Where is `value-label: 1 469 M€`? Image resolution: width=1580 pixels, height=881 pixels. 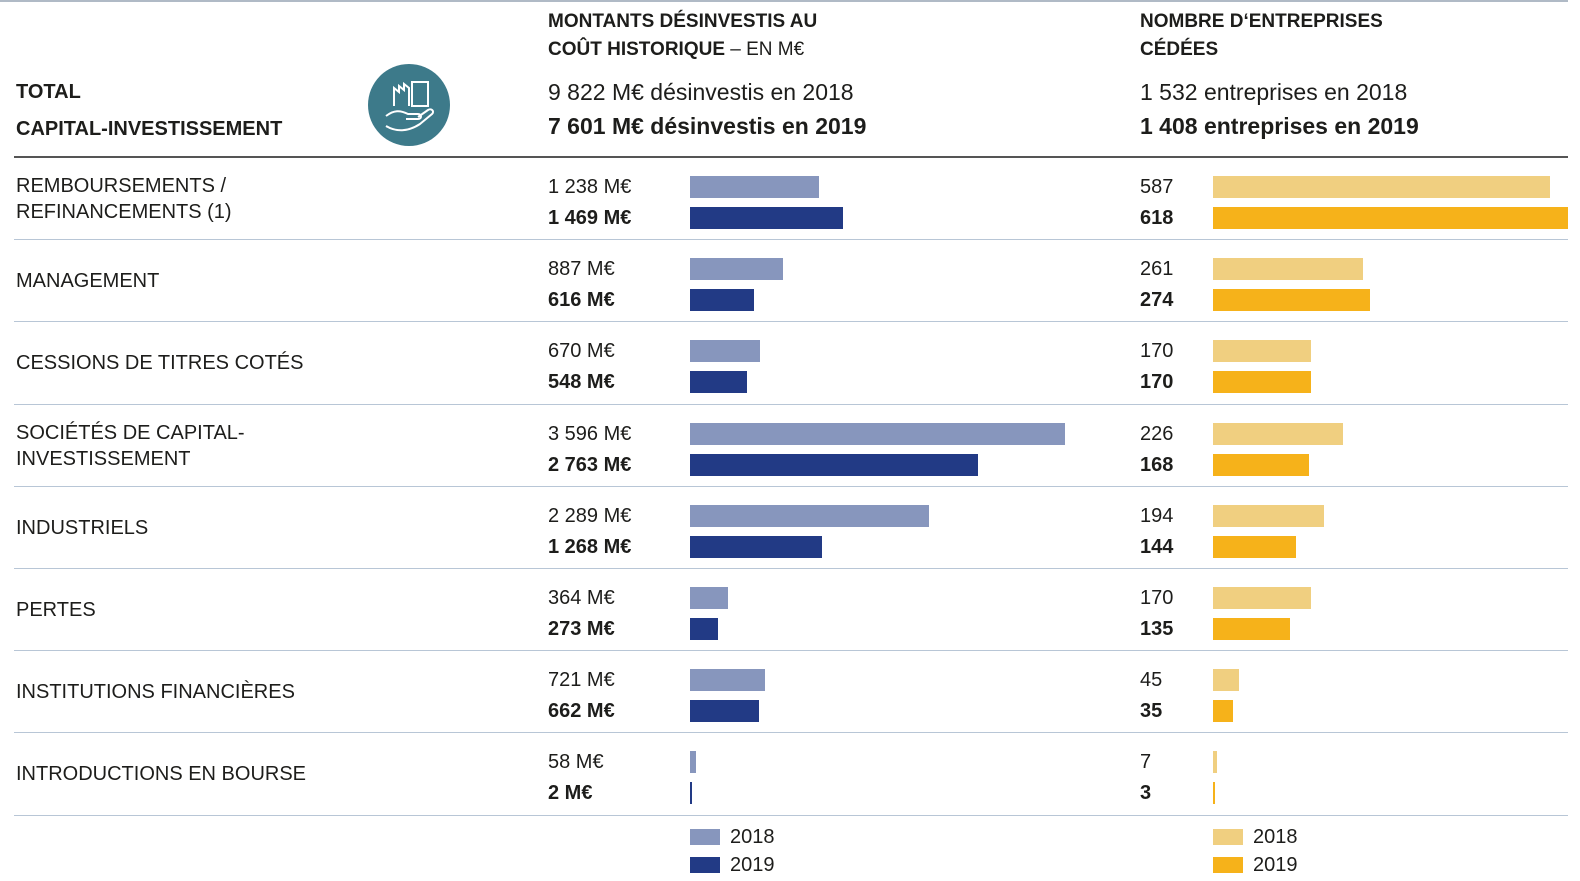
value-label: 1 469 M€ is located at coordinates (590, 218).